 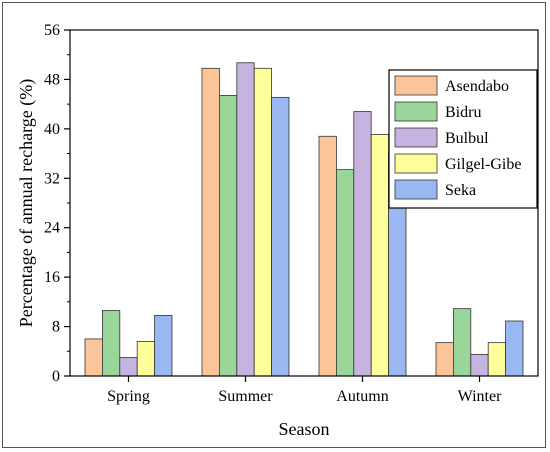 I want to click on legend: Asendabo Bidru Bulbul Gilgel-Gibe Seka, so click(x=463, y=139).